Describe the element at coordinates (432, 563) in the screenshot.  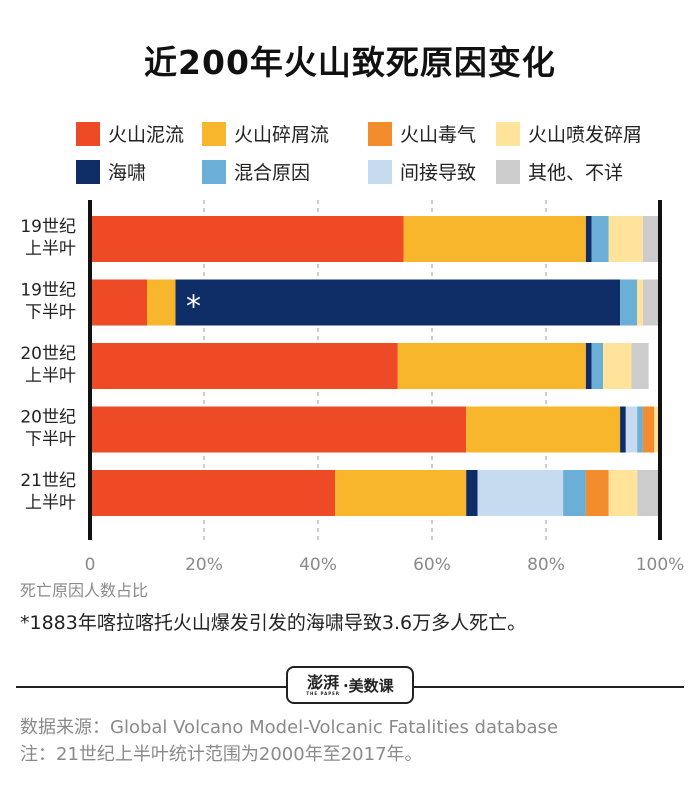
I see `x-tick-label: 60%` at that location.